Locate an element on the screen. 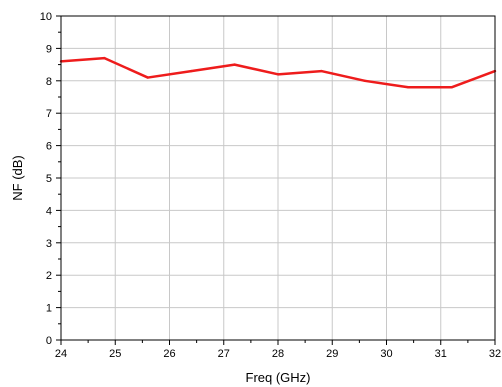 The width and height of the screenshot is (502, 387). x-tick-label: 26 is located at coordinates (169, 354).